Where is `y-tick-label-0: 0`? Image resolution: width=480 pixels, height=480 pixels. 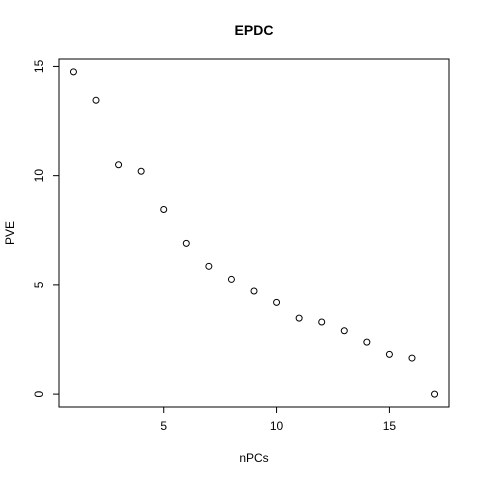 y-tick-label-0: 0 is located at coordinates (39, 393).